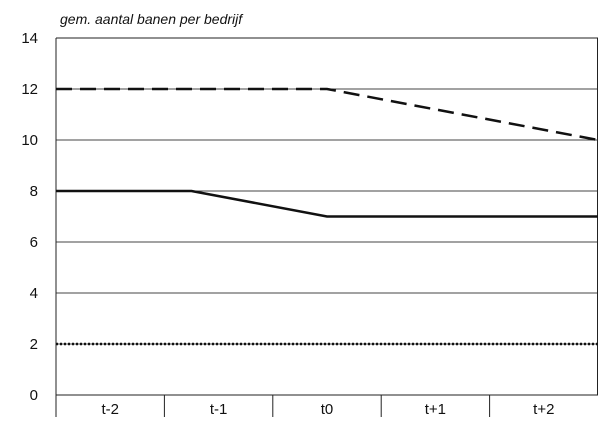  I want to click on y-tick-label: 0, so click(34, 395).